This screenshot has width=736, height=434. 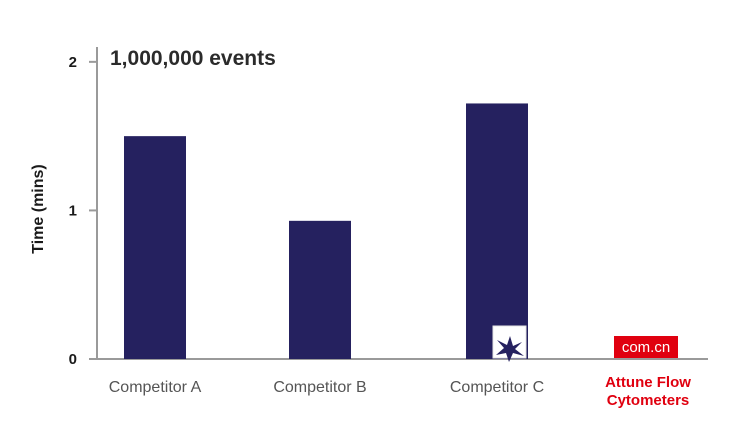 I want to click on y-axis-label: Time (mins), so click(x=38, y=209).